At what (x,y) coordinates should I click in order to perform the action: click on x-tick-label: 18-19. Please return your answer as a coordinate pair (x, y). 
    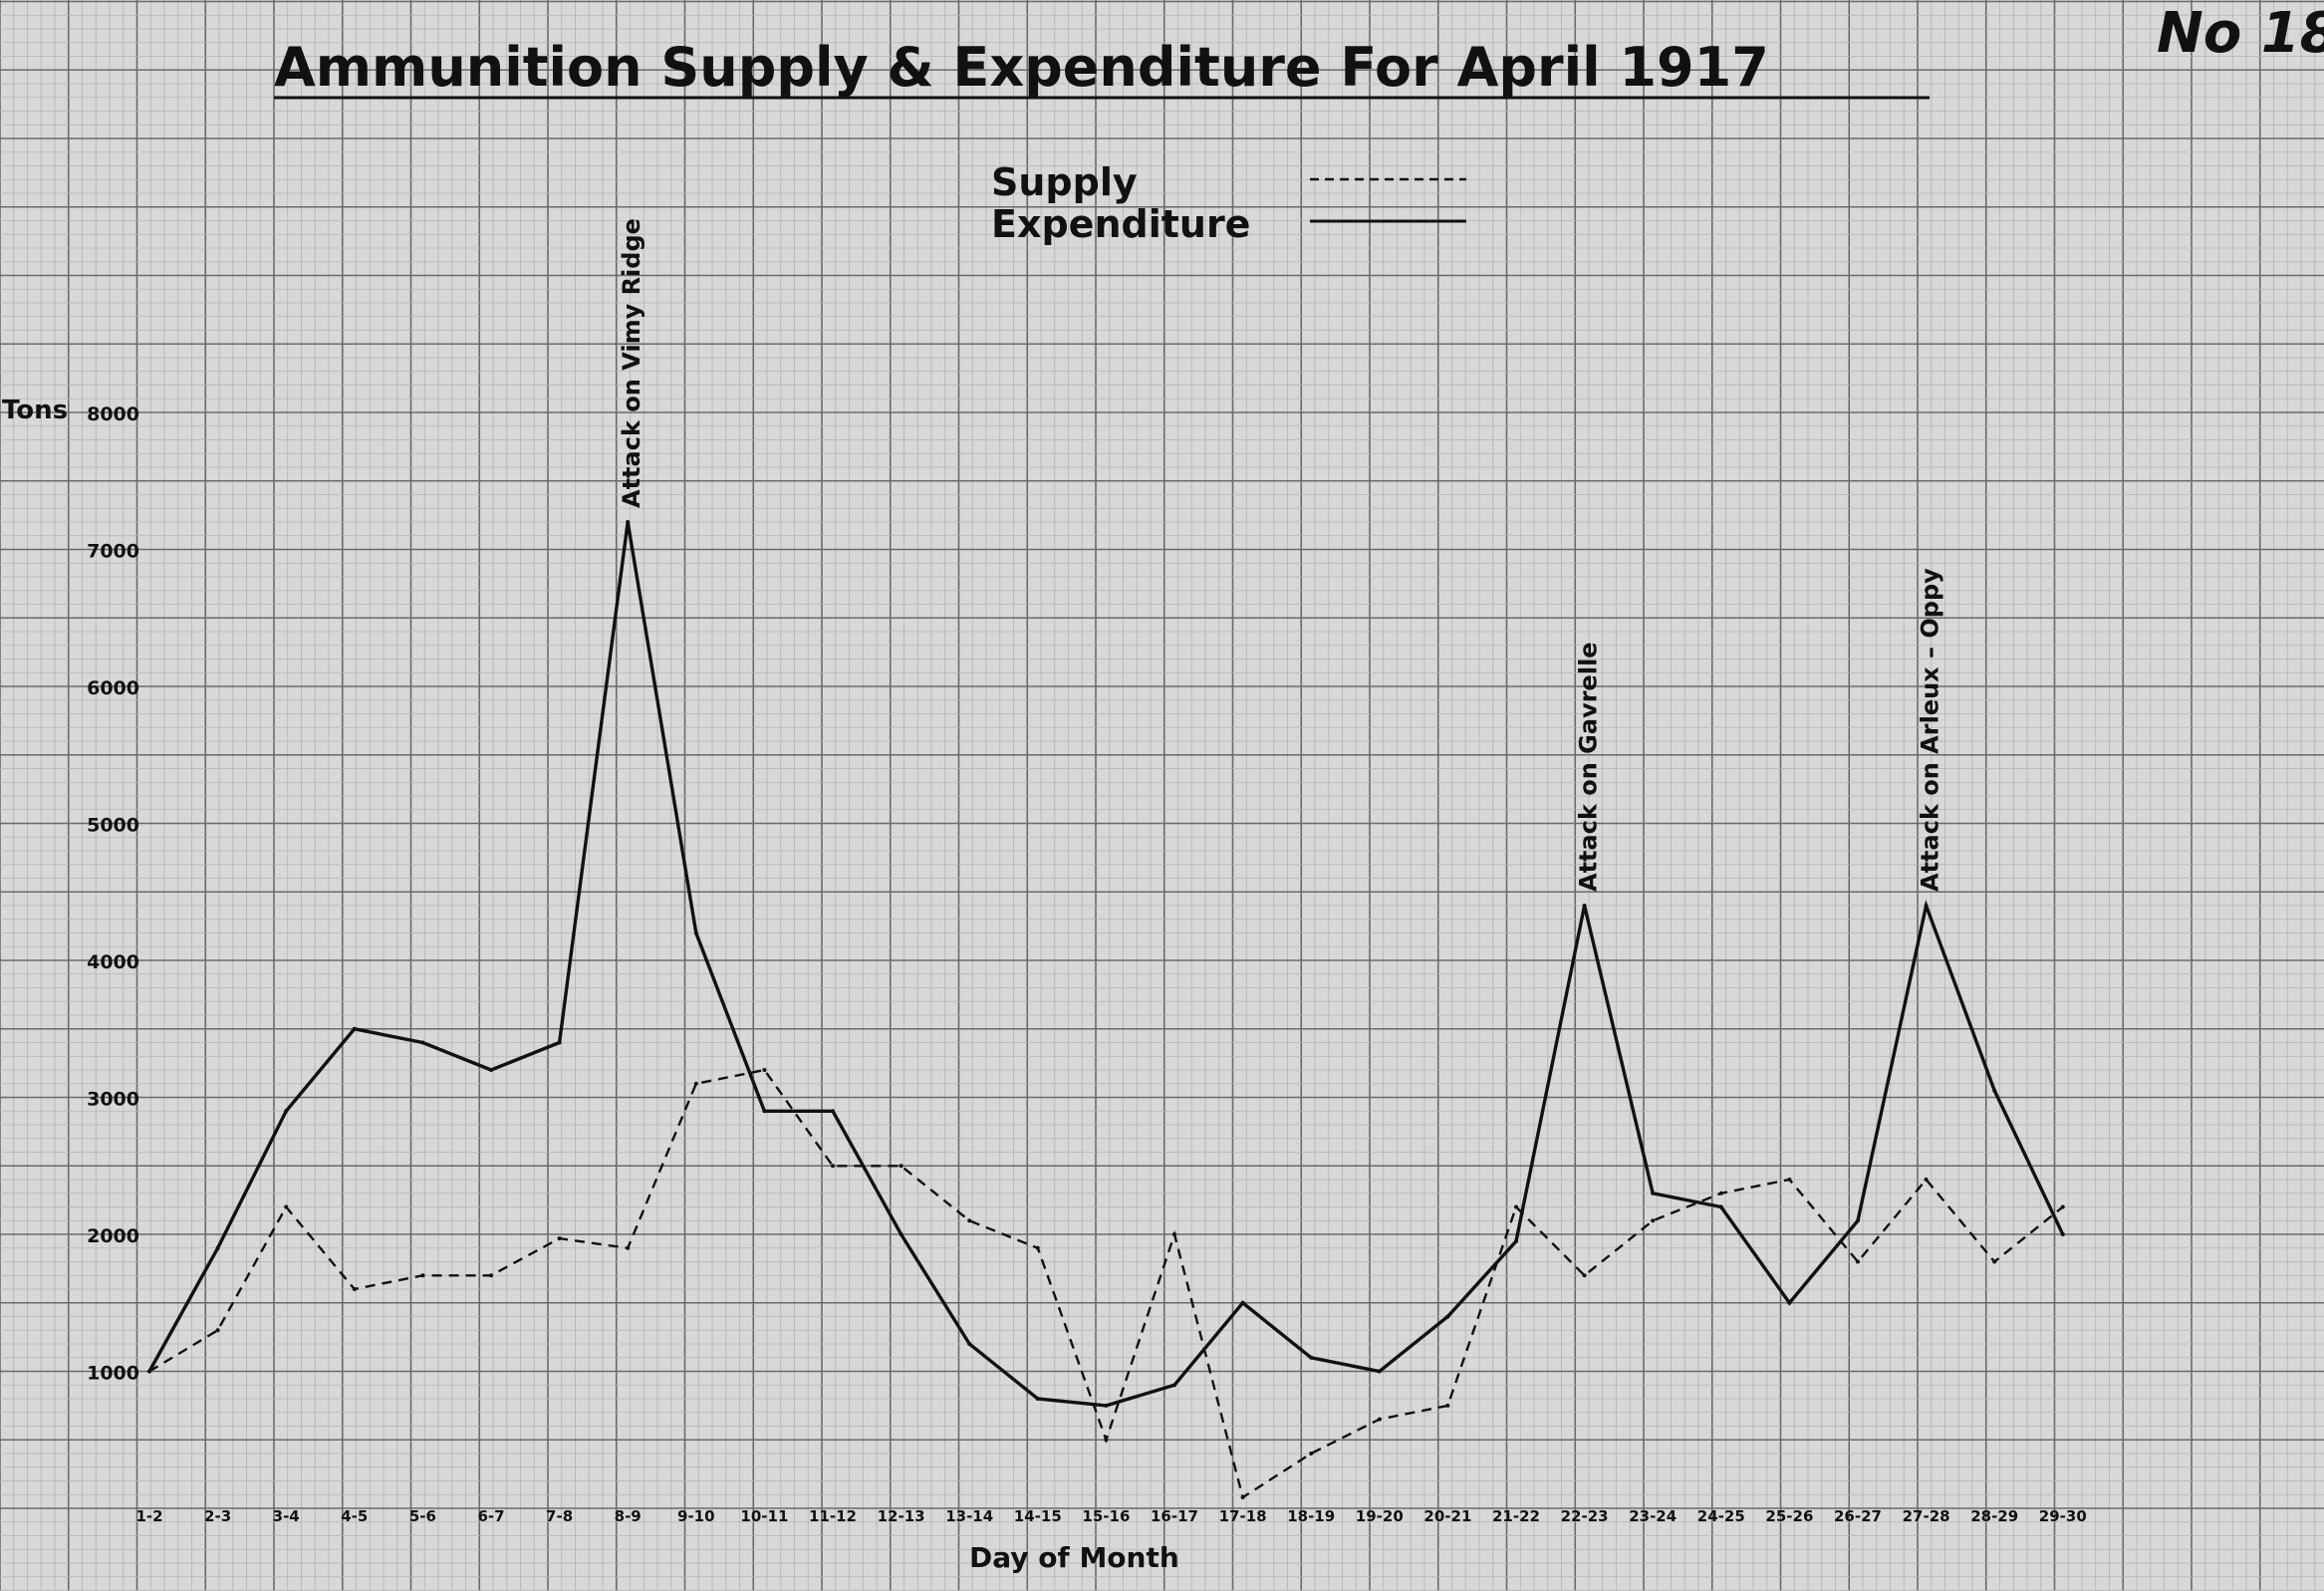
    Looking at the image, I should click on (1311, 1516).